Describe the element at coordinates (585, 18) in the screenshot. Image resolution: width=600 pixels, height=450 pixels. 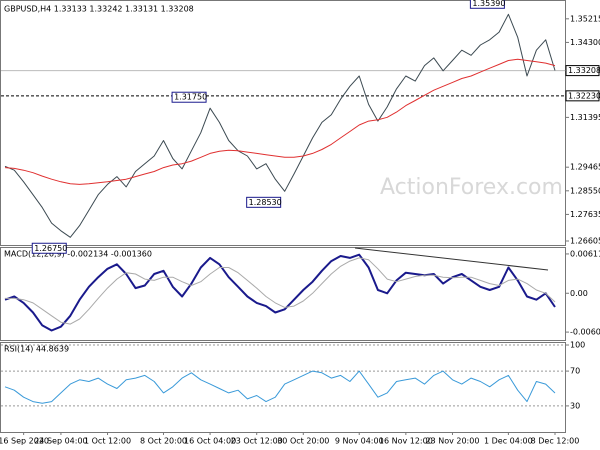
I see `y-tick-label: 1.35215` at that location.